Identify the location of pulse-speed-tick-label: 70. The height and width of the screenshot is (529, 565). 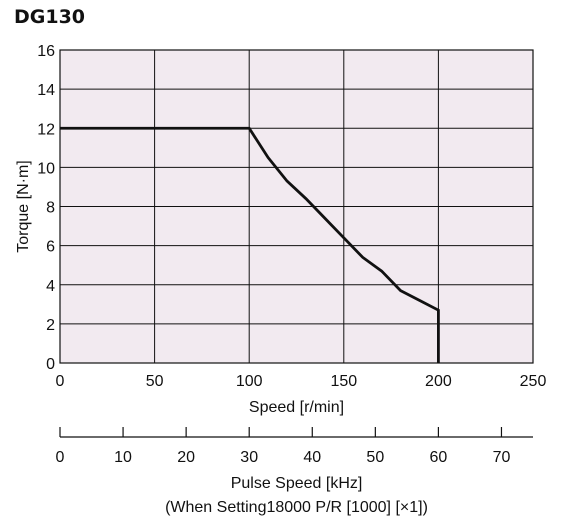
(502, 457).